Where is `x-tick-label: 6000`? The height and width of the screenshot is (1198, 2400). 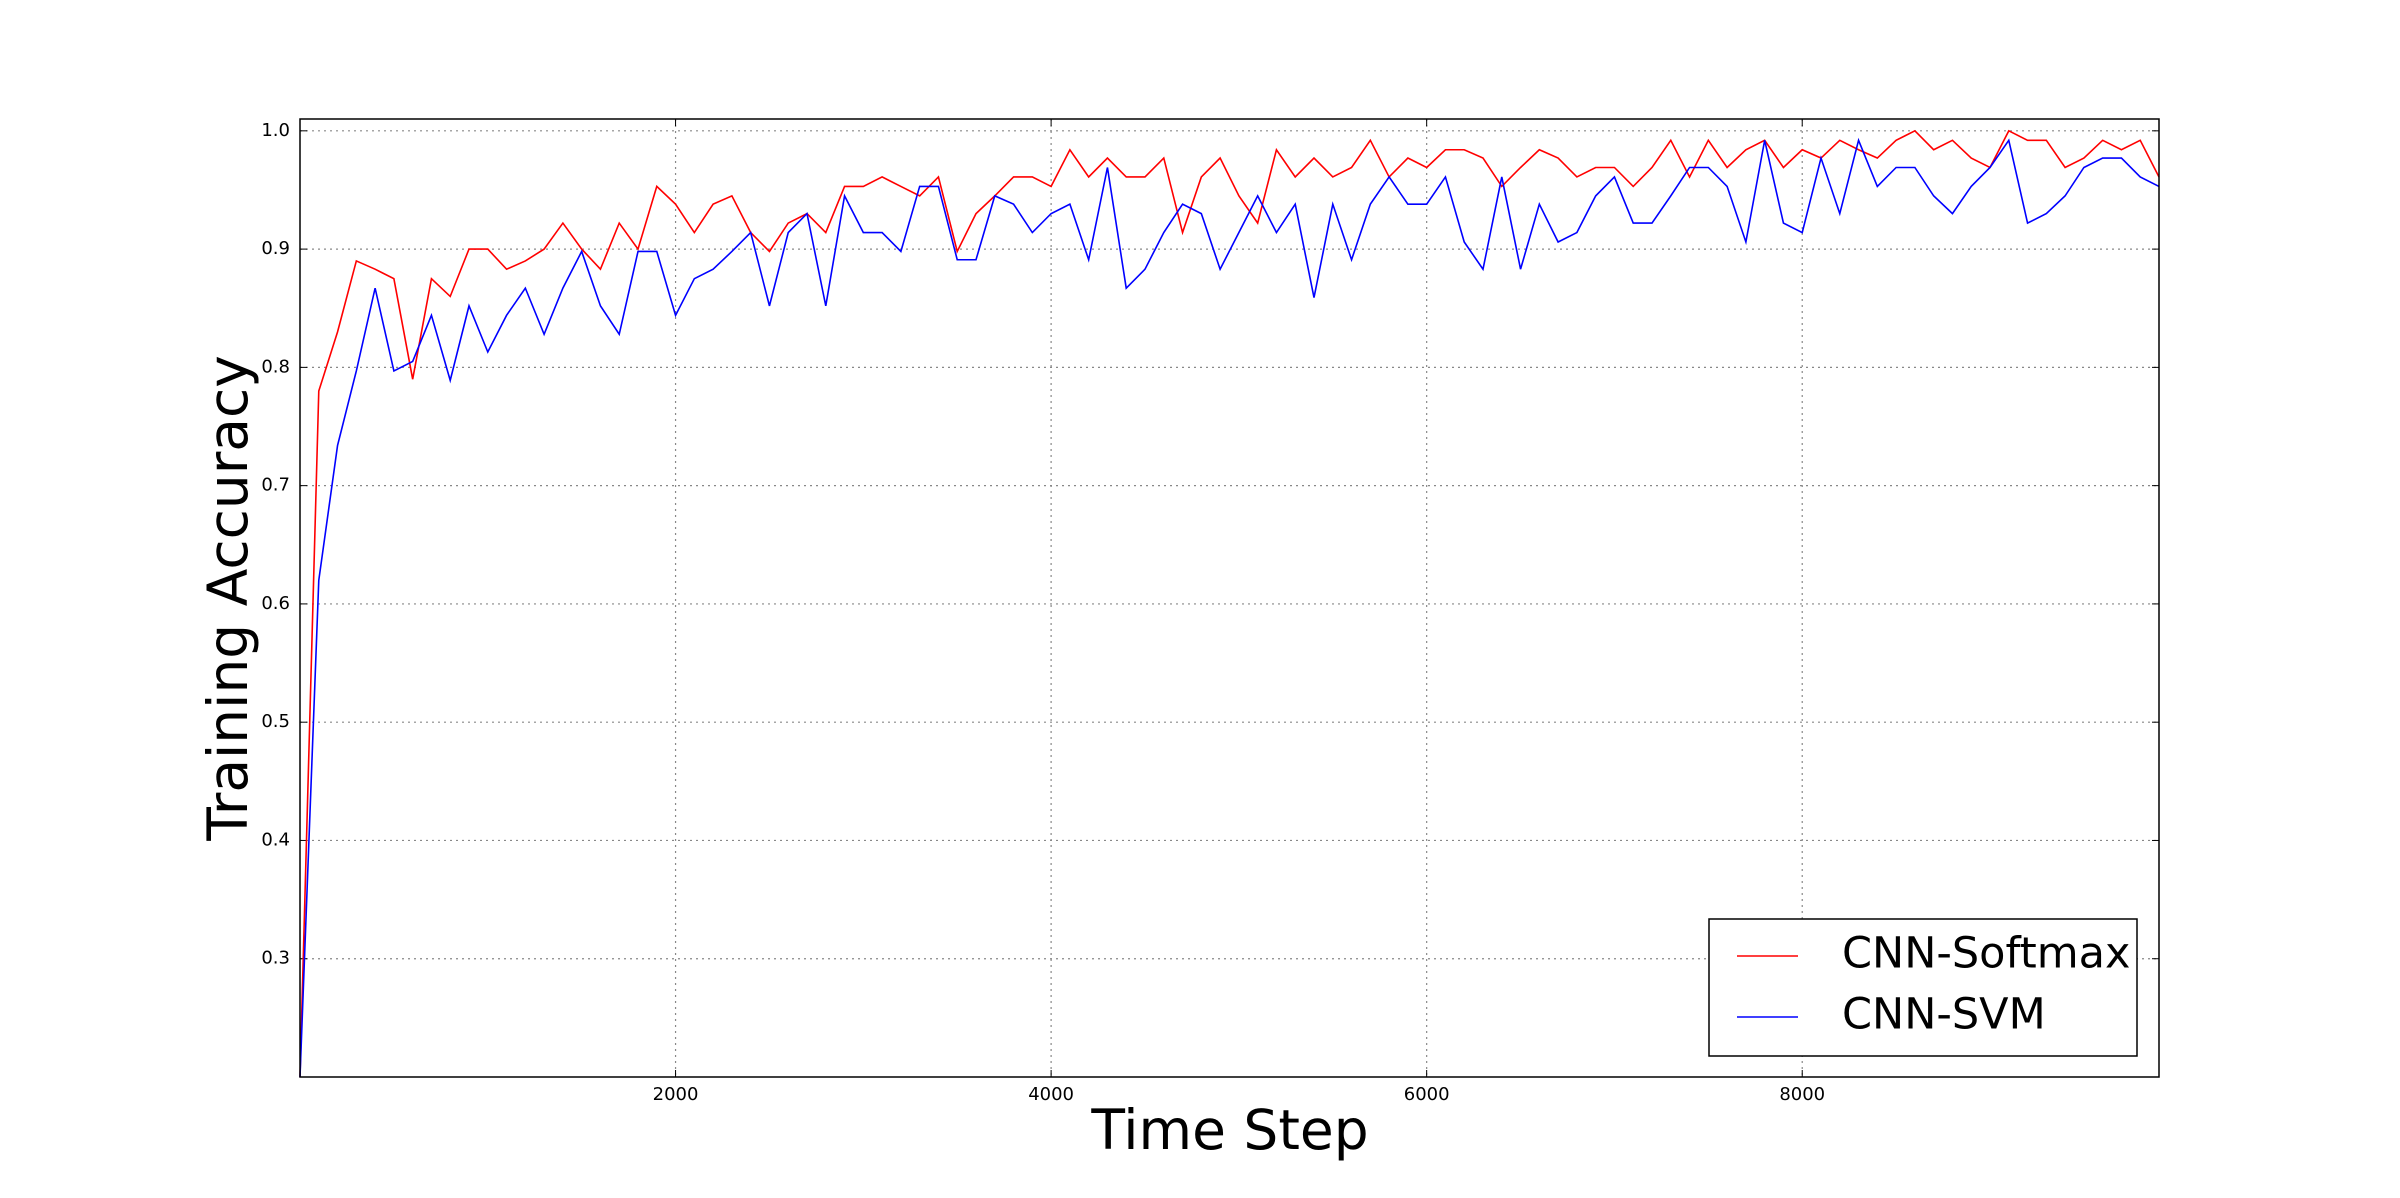
x-tick-label: 6000 is located at coordinates (1427, 1094).